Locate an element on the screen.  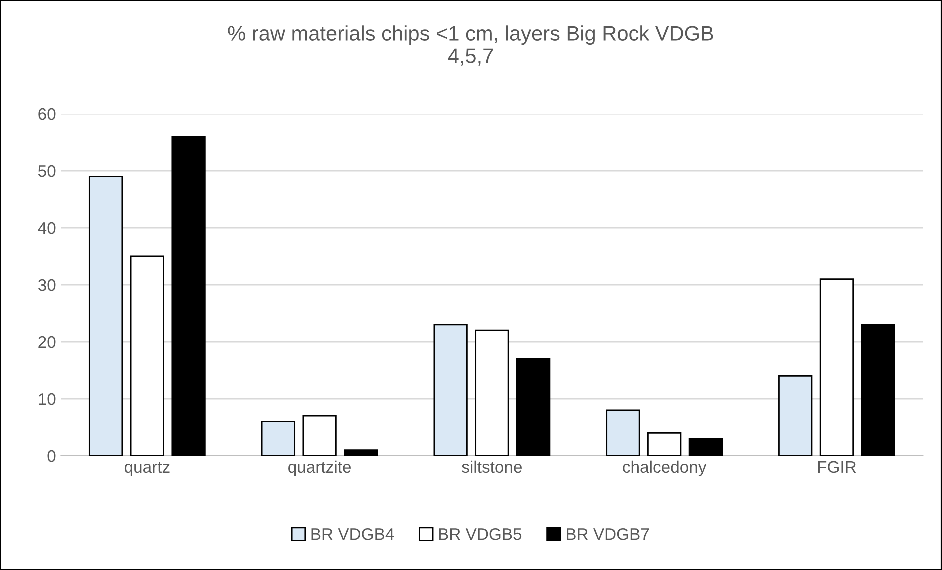
x-tick-label: chalcedony is located at coordinates (665, 468).